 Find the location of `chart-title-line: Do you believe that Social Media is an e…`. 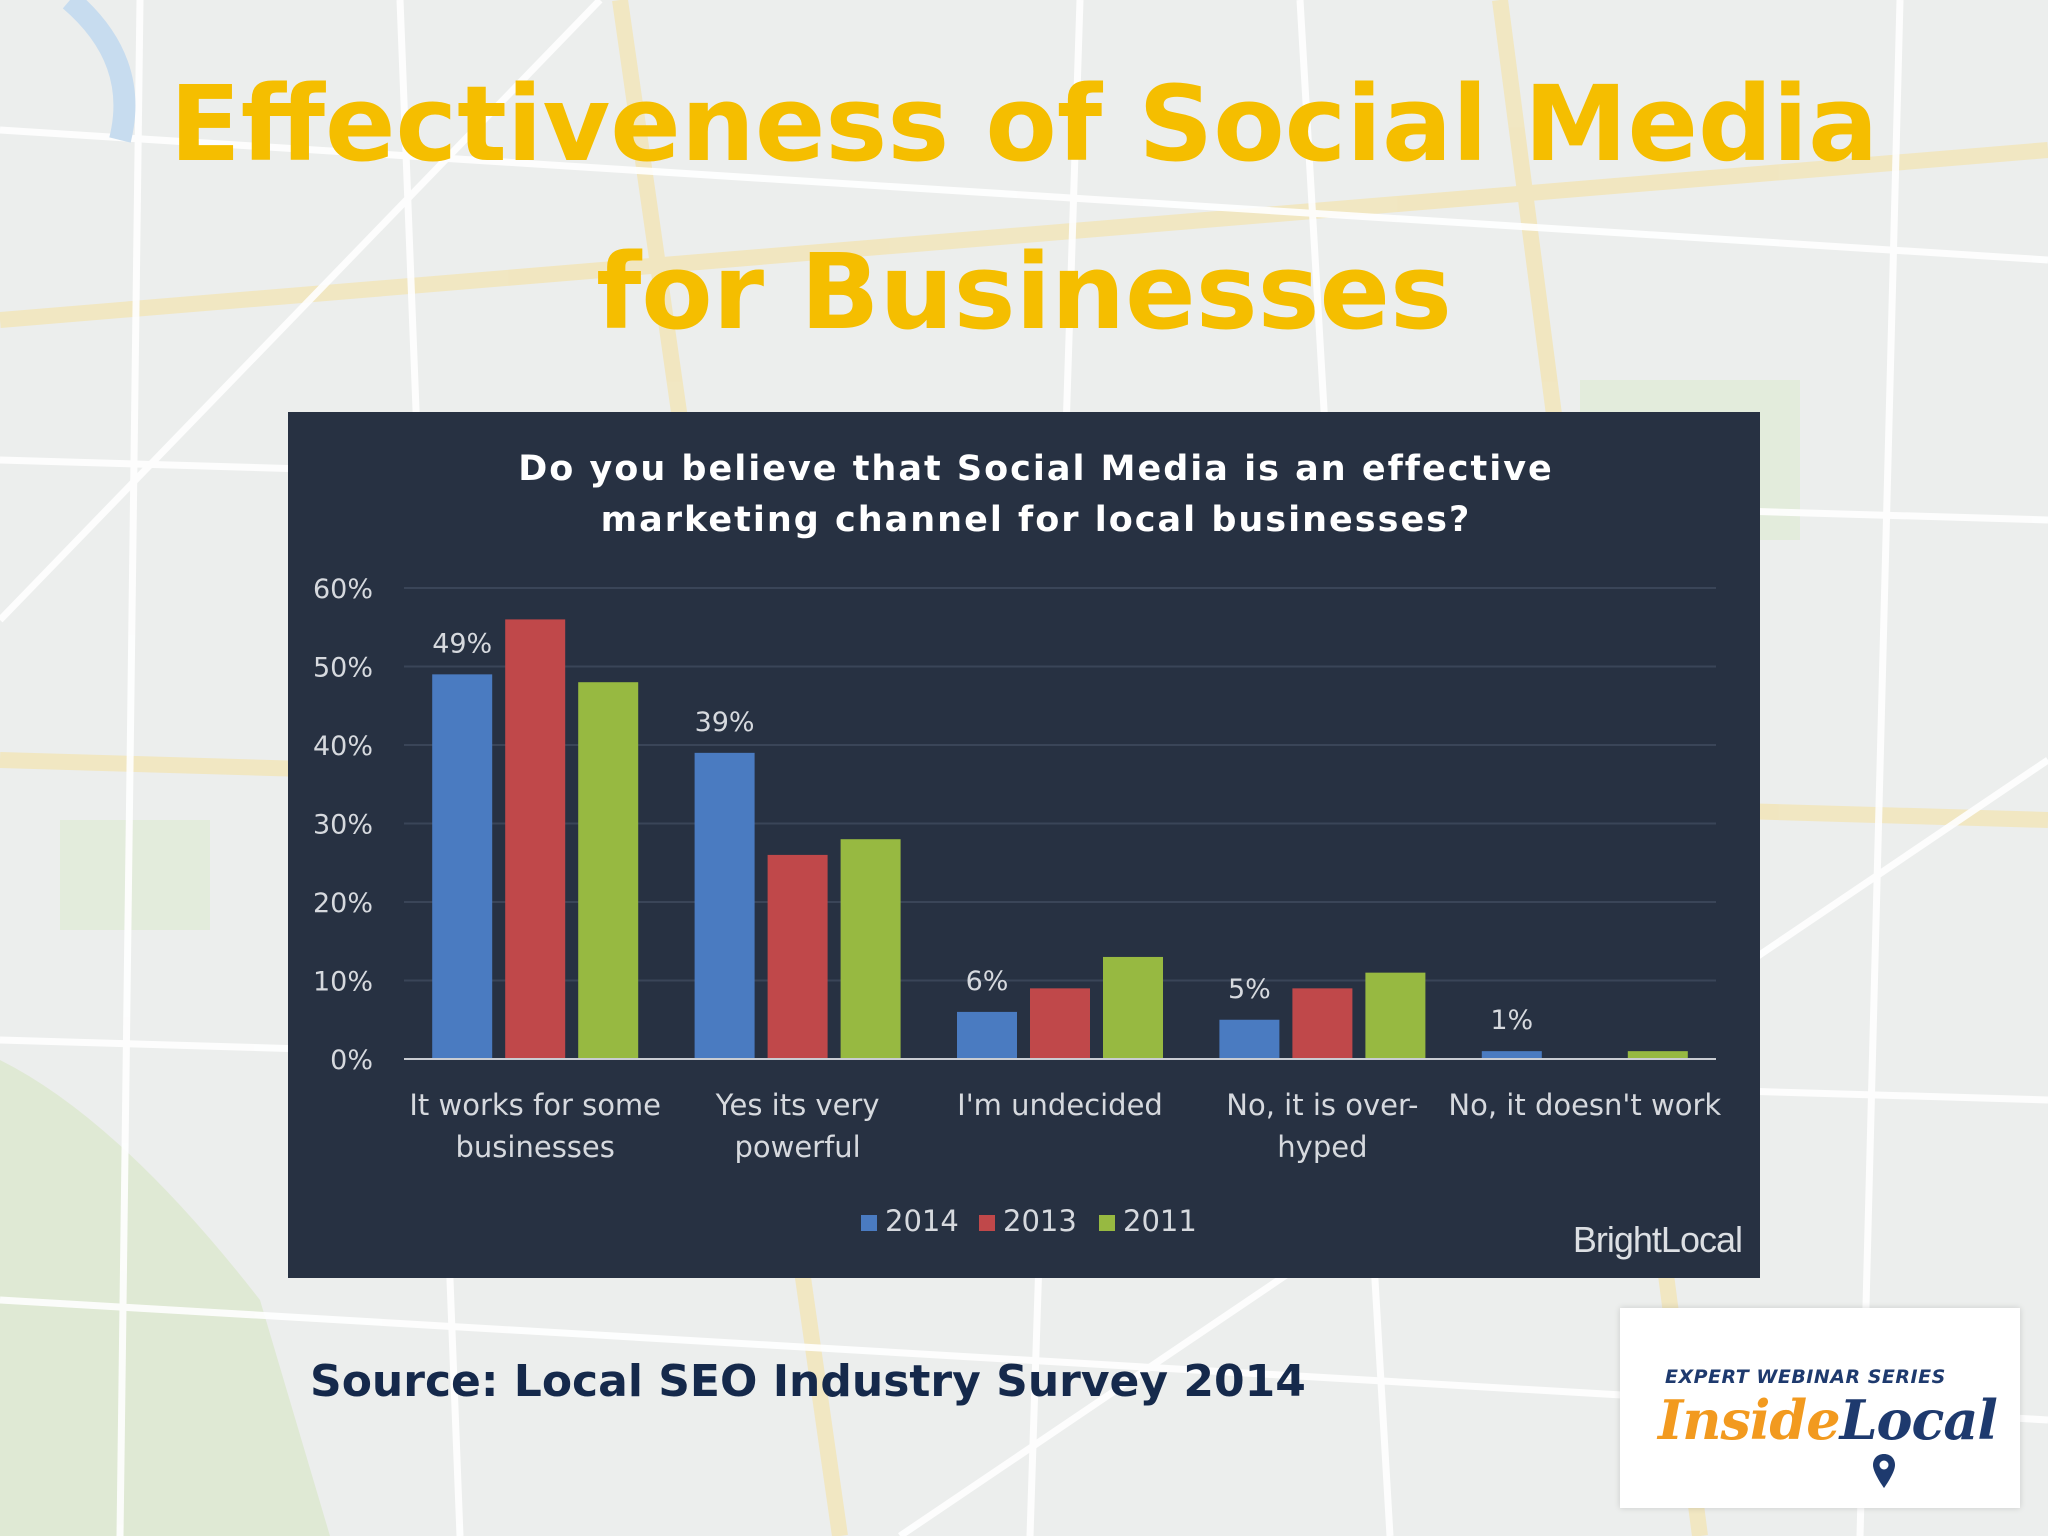

chart-title-line: Do you believe that Social Media is an e… is located at coordinates (1036, 469).